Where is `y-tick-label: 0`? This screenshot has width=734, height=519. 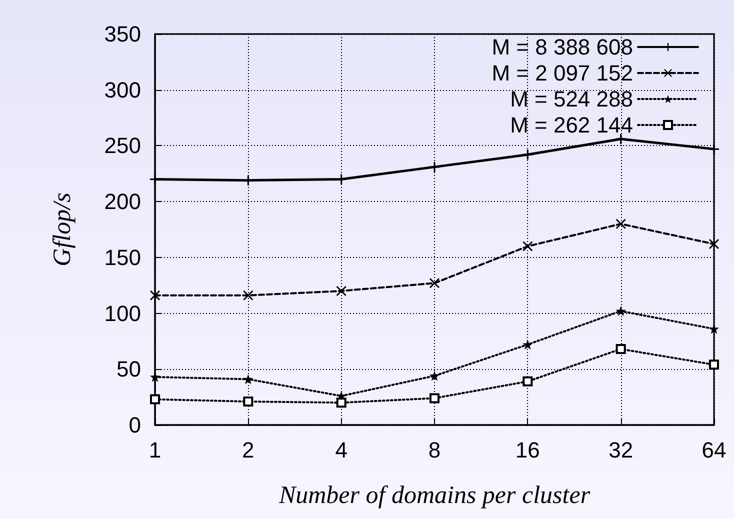 y-tick-label: 0 is located at coordinates (134, 425).